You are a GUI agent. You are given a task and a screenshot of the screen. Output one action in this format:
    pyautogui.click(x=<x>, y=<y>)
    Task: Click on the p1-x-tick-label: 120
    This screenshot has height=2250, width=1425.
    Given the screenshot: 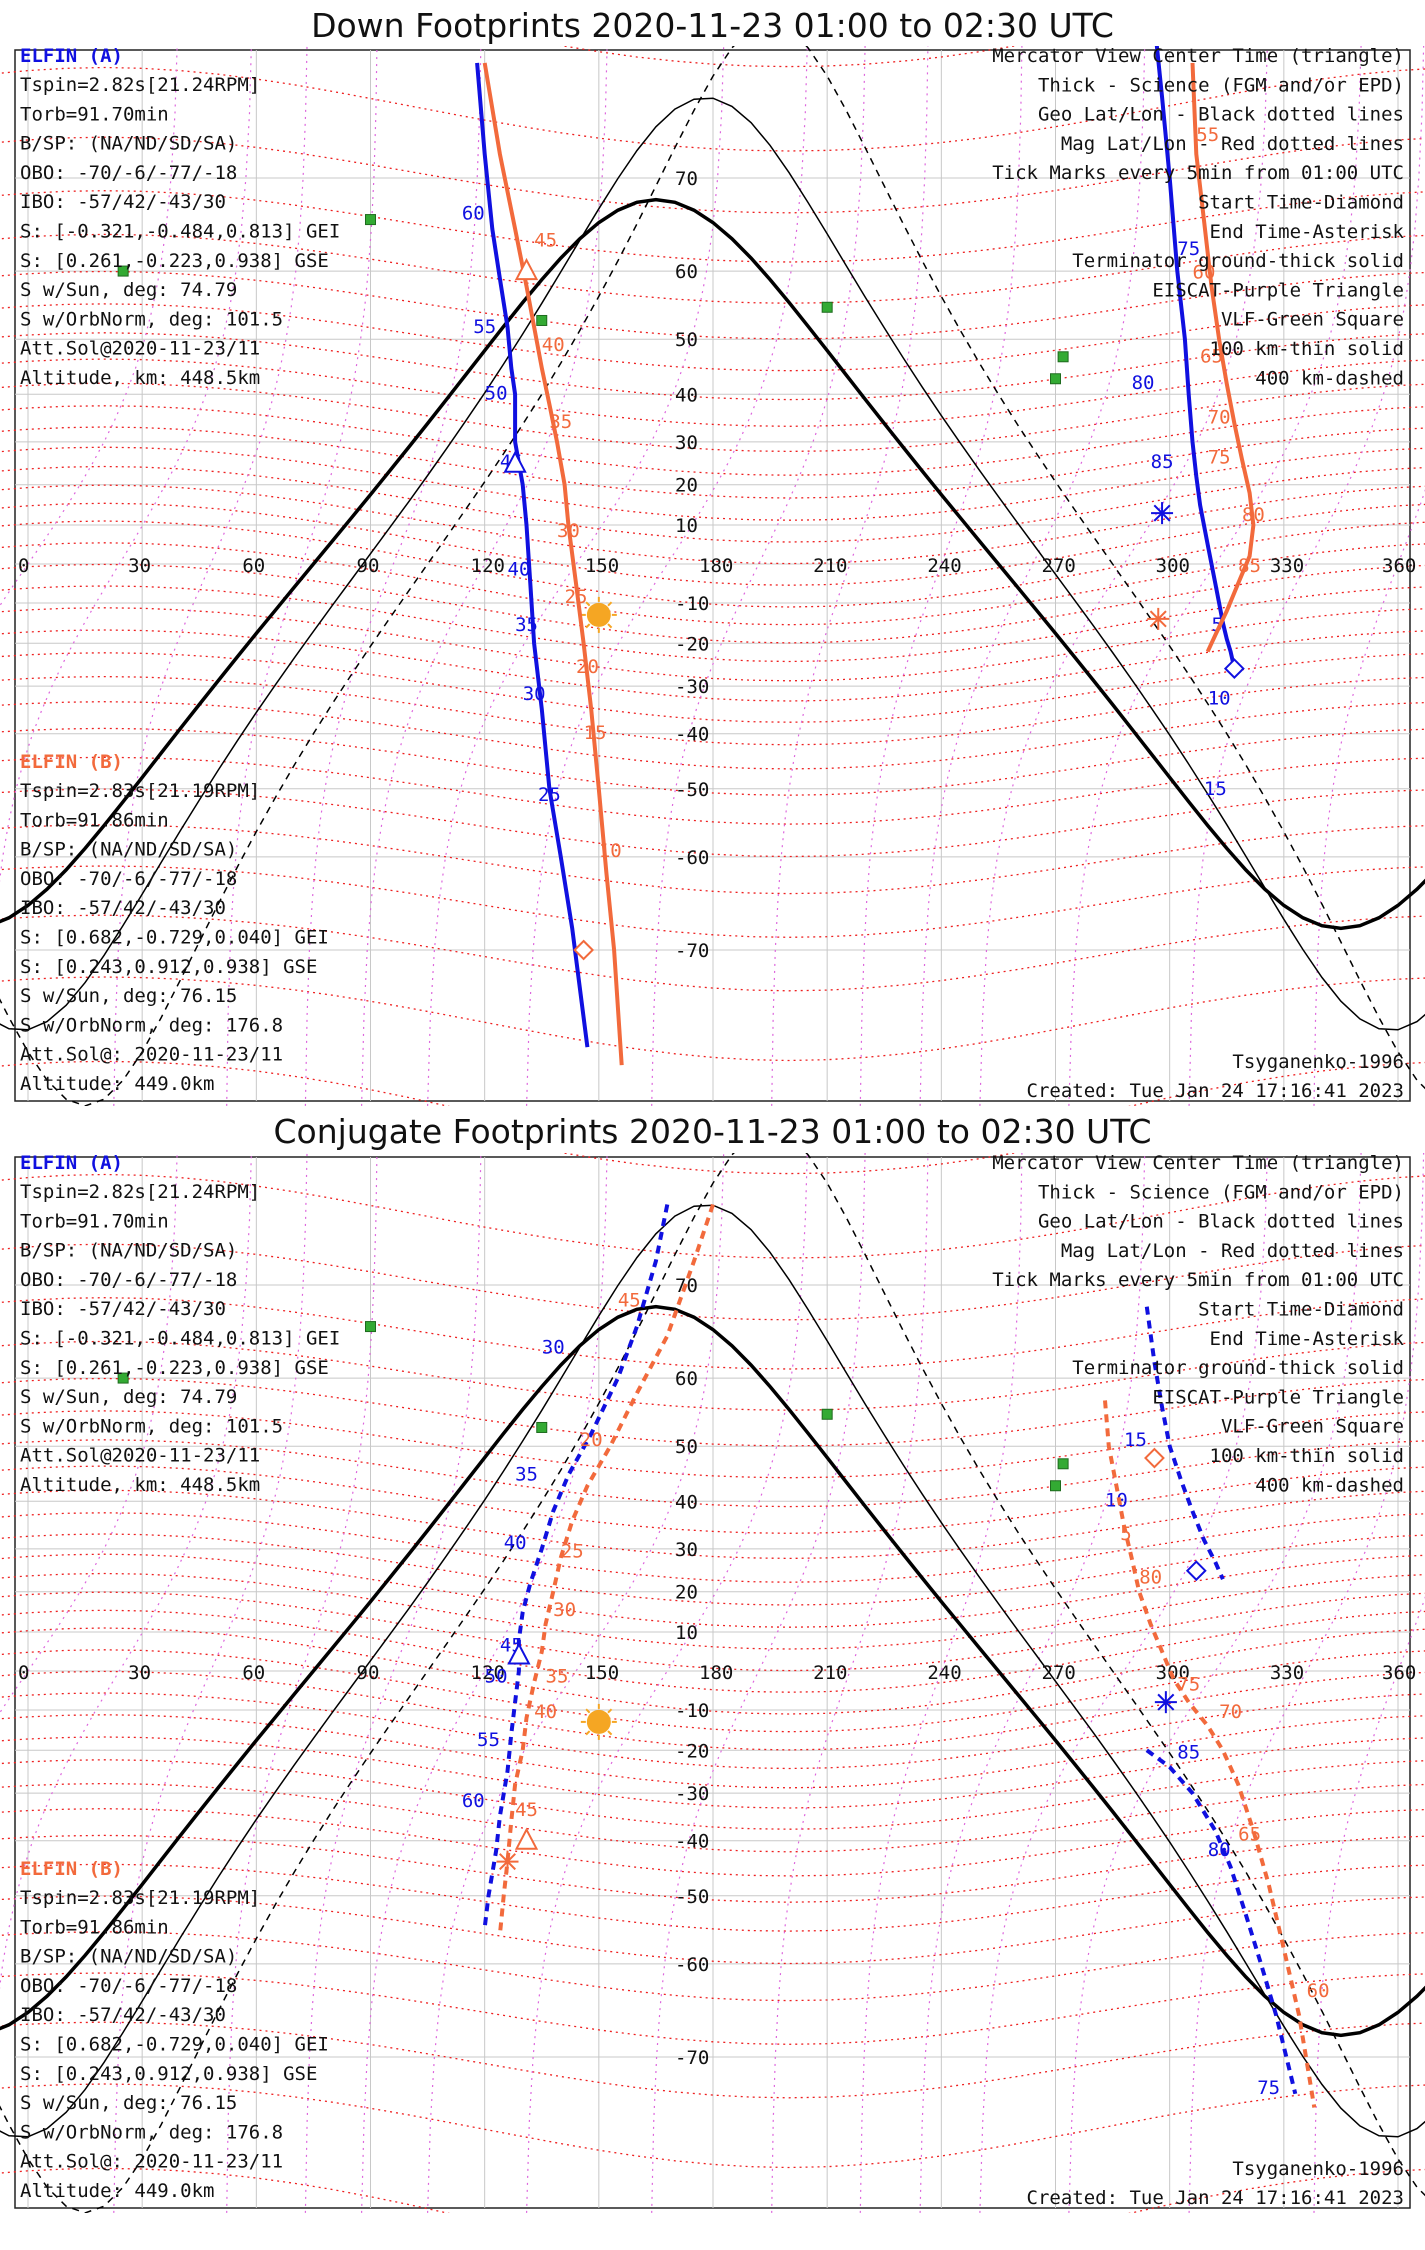 What is the action you would take?
    pyautogui.click(x=488, y=566)
    